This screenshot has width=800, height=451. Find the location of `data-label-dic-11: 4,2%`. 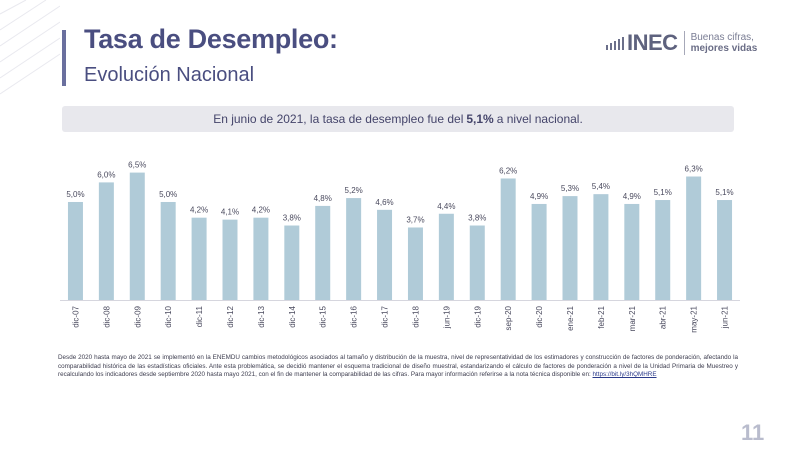

data-label-dic-11: 4,2% is located at coordinates (199, 210).